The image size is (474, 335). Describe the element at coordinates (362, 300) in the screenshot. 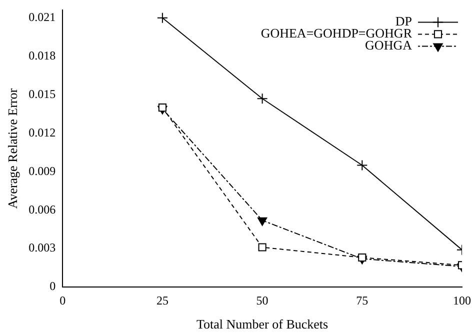

I see `x-tick-label: 75` at that location.